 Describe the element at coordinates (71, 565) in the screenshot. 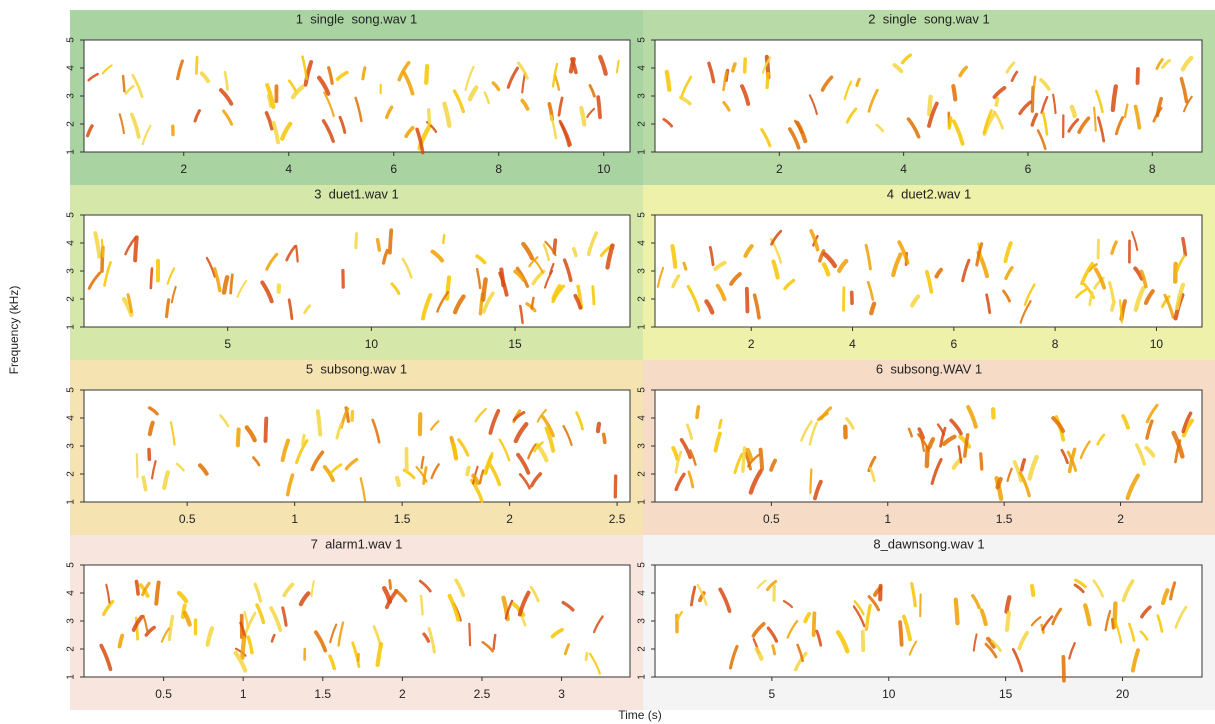

I see `y-tick-label: 5` at that location.